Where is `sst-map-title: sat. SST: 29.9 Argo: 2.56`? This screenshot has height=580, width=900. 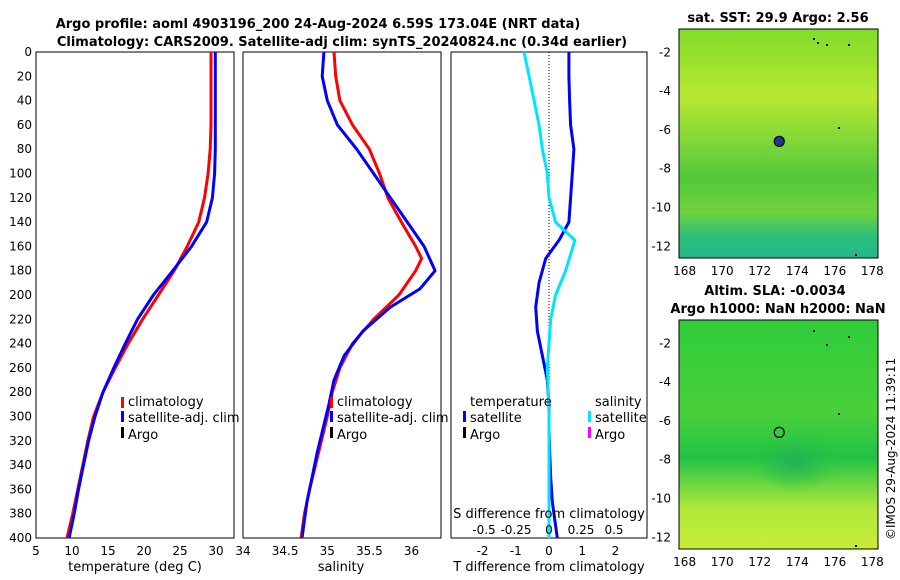 sst-map-title: sat. SST: 29.9 Argo: 2.56 is located at coordinates (777, 18).